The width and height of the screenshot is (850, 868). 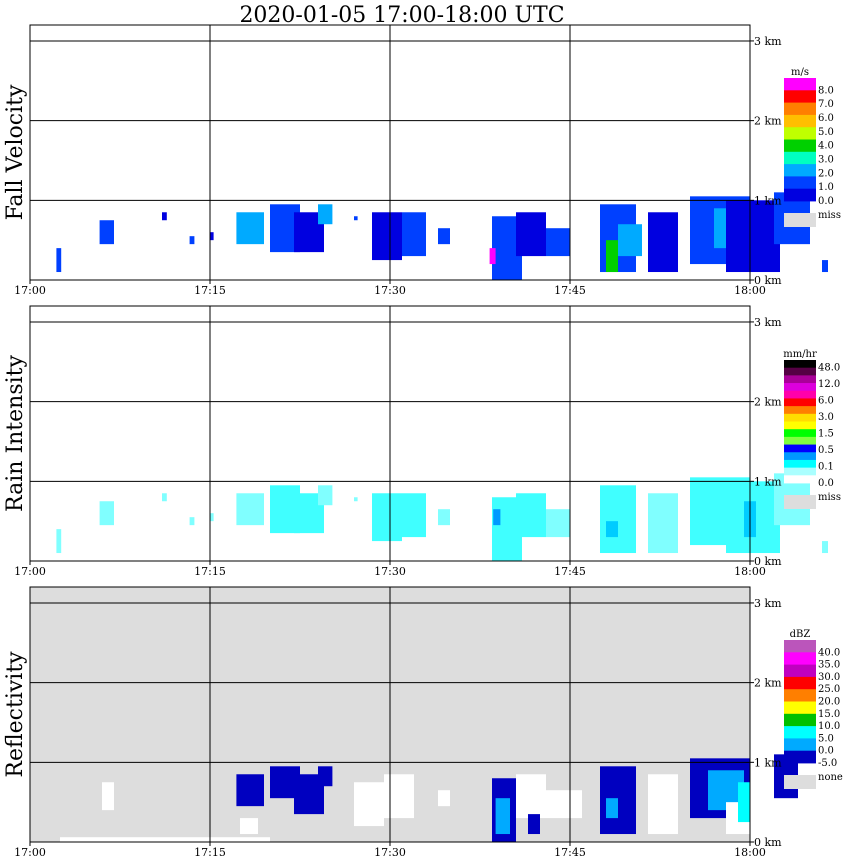 What do you see at coordinates (829, 677) in the screenshot?
I see `legend-label: 30.0` at bounding box center [829, 677].